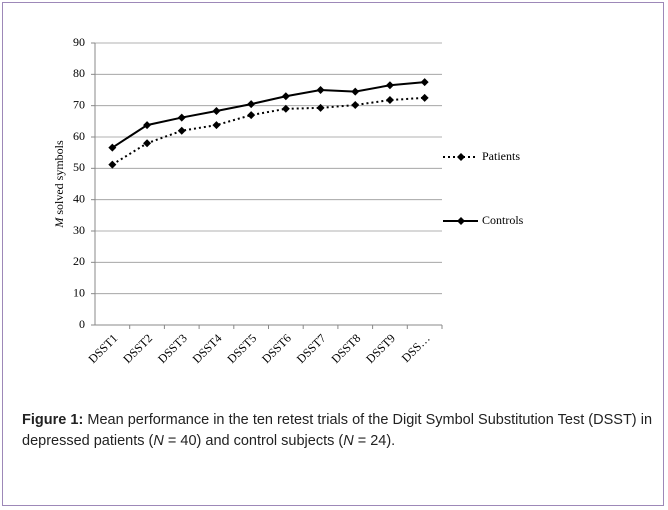 Image resolution: width=668 pixels, height=510 pixels. Describe the element at coordinates (172, 348) in the screenshot. I see `x-tick-label: DSST3` at that location.